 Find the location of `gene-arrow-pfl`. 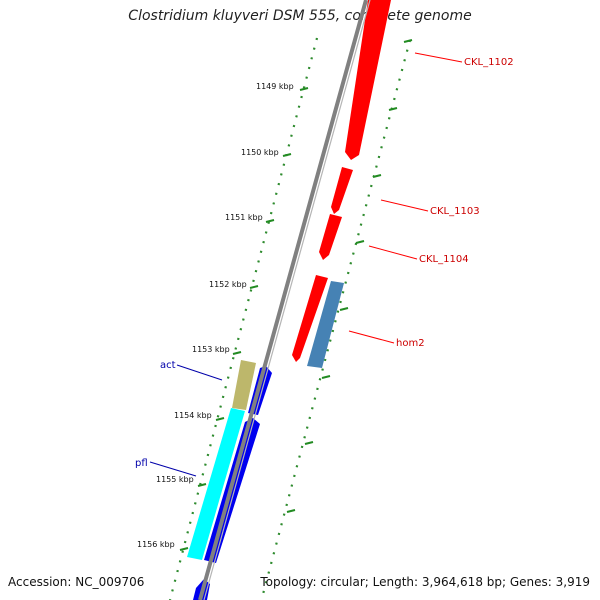

gene-arrow-pfl is located at coordinates (216, 484).